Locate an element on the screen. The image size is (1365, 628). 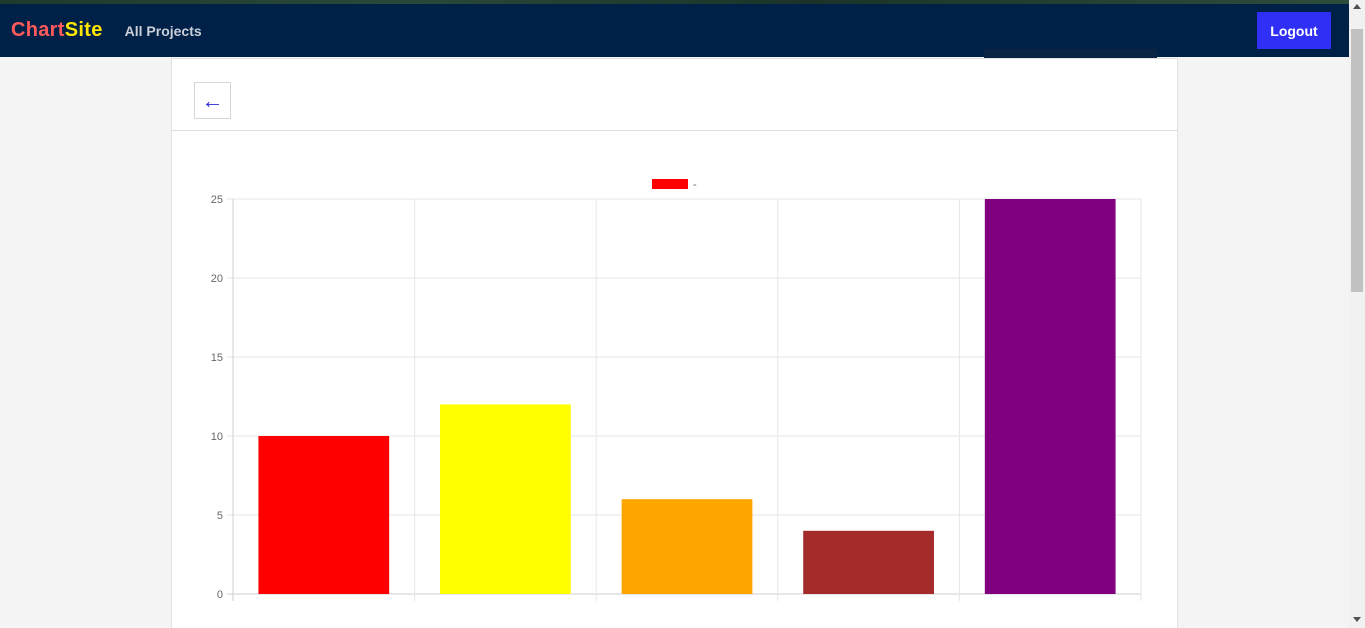
y-tick-label: 20 is located at coordinates (217, 279).